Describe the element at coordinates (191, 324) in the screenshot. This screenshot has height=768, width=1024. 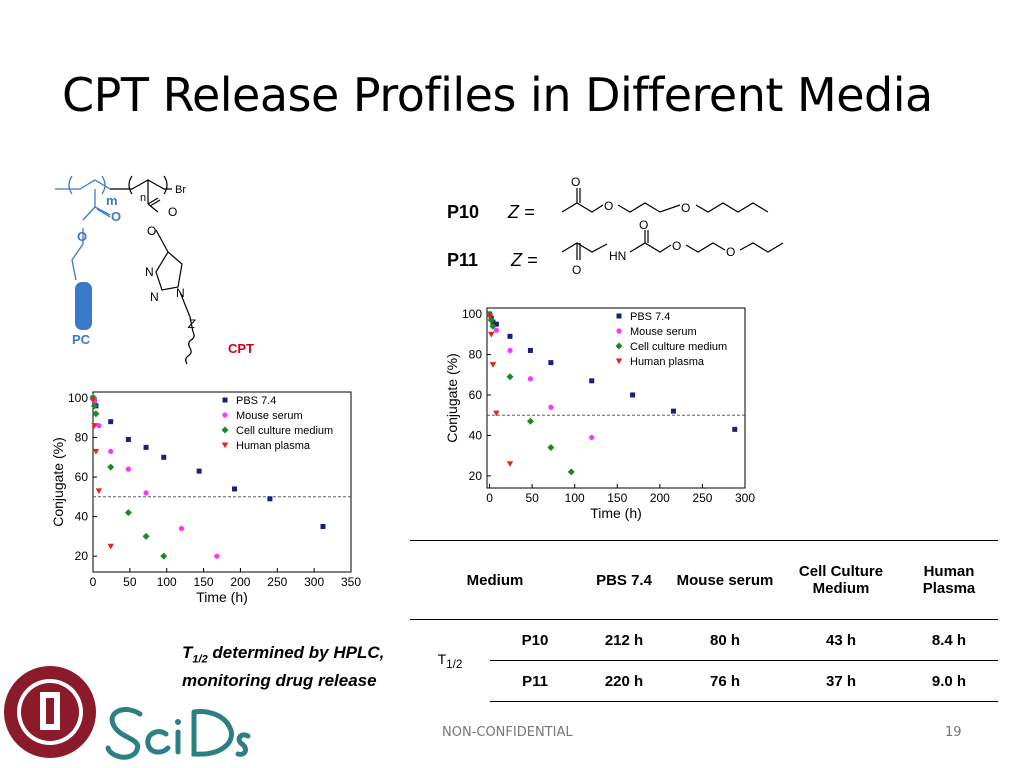
I see `svg-text: Z` at that location.